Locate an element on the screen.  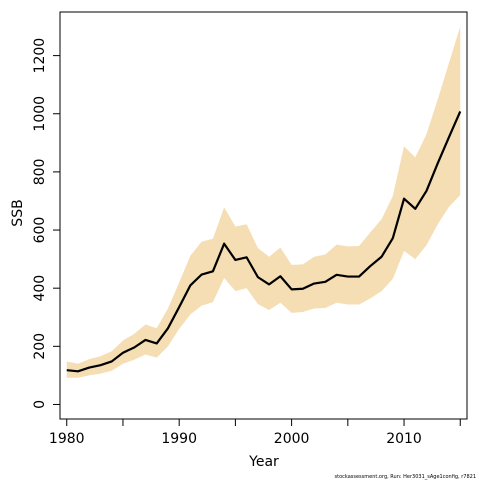
y-tick-label: 200 is located at coordinates (40, 346).